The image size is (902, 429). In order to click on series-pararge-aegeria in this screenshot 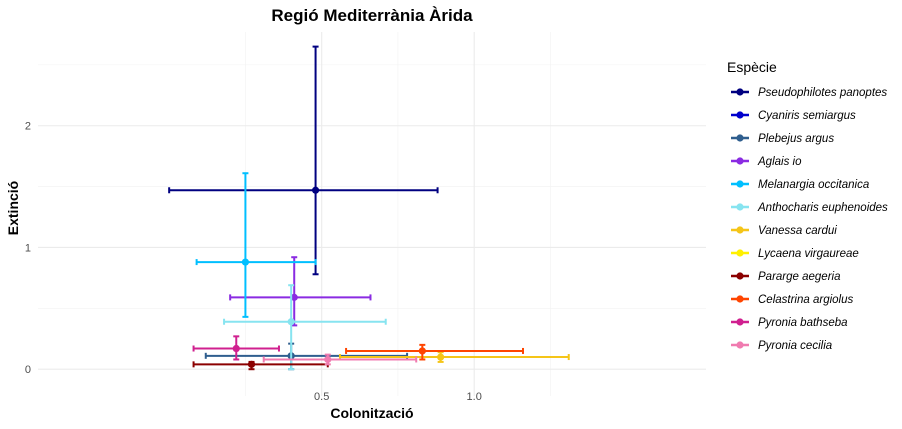, I will do `click(260, 365)`.